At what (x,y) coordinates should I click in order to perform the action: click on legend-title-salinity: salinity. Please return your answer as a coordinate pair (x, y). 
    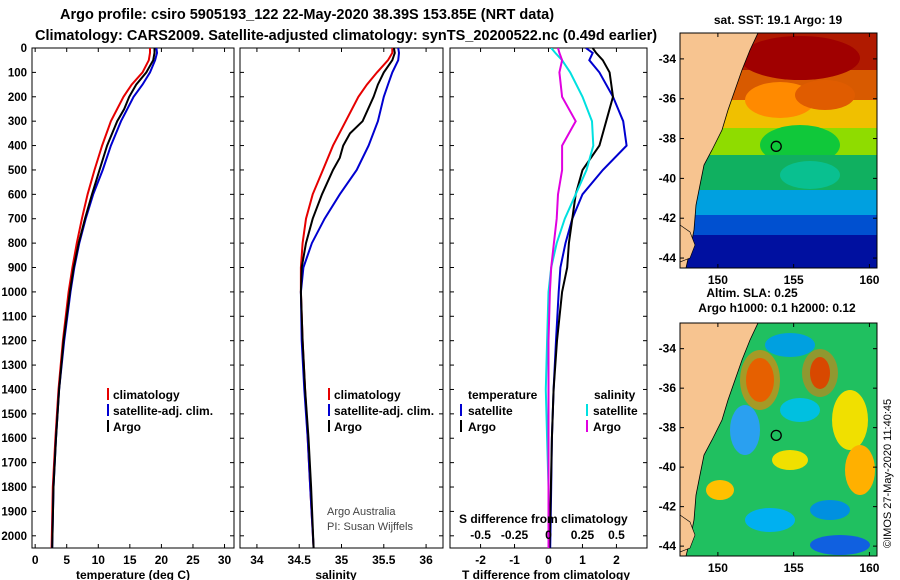
    Looking at the image, I should click on (615, 395).